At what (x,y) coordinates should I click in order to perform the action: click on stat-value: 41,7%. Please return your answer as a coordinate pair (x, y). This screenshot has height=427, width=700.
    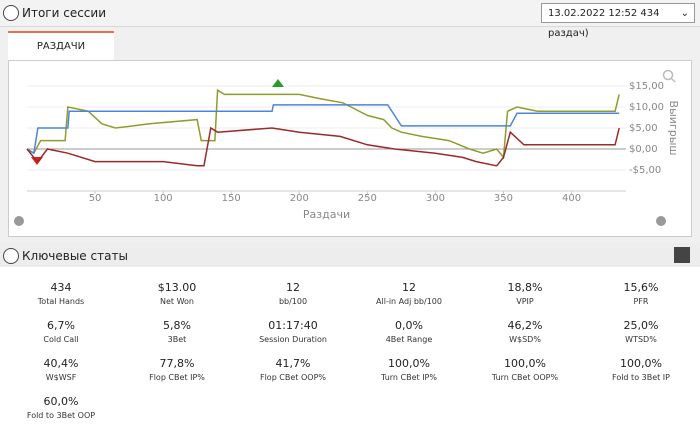
    Looking at the image, I should click on (293, 363).